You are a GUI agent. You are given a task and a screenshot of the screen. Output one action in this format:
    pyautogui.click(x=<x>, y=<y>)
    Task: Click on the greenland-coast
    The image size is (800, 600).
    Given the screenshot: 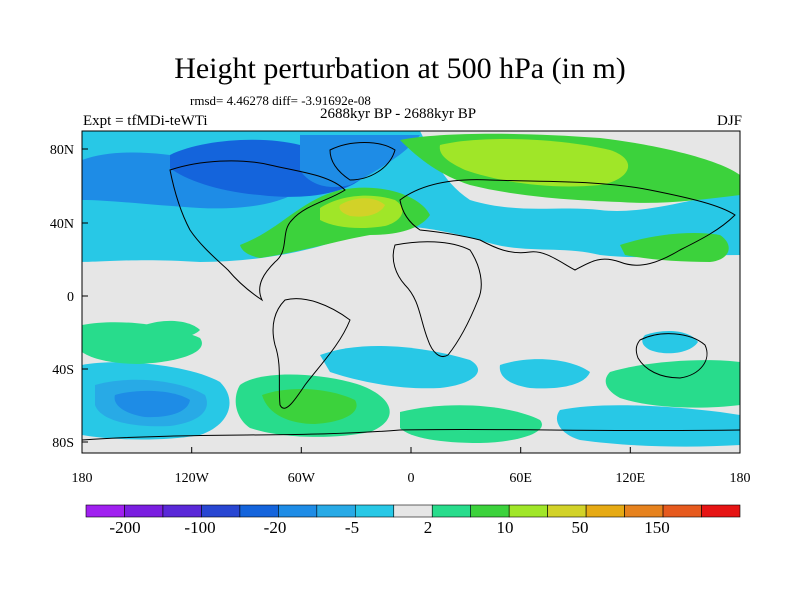 What is the action you would take?
    pyautogui.click(x=362, y=161)
    